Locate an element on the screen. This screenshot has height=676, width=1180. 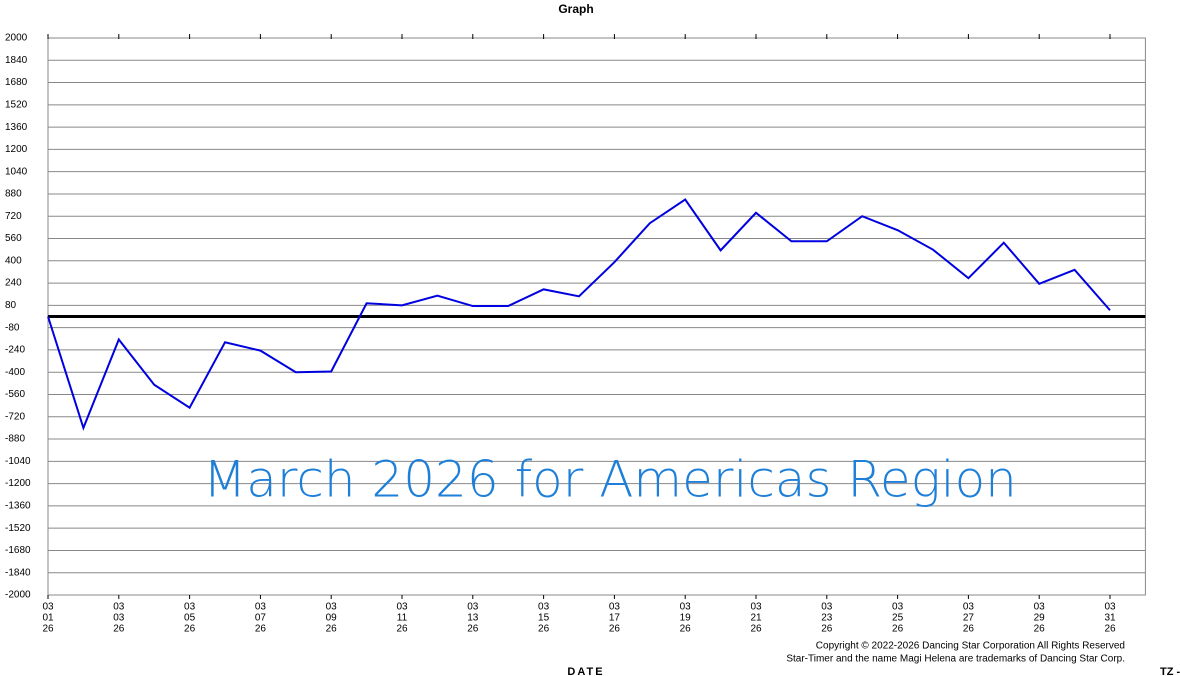
y-tick-label: -1520 is located at coordinates (18, 528).